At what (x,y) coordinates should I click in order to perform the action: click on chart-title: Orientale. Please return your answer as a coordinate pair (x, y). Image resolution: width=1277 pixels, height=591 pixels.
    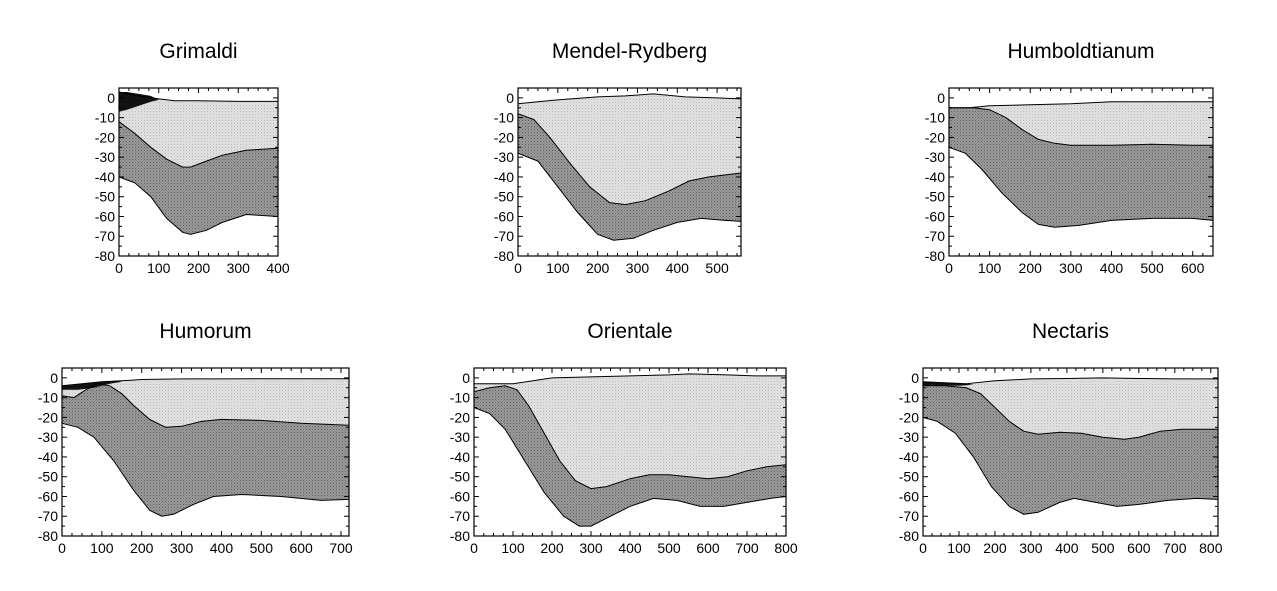
    Looking at the image, I should click on (629, 331).